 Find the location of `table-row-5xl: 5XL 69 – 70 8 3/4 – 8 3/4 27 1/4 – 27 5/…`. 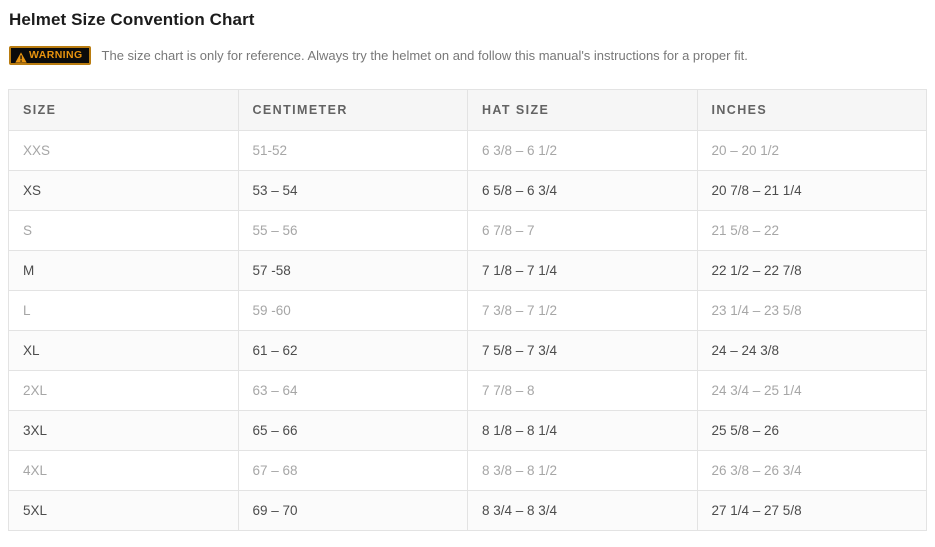

table-row-5xl: 5XL 69 – 70 8 3/4 – 8 3/4 27 1/4 – 27 5/… is located at coordinates (467, 510).